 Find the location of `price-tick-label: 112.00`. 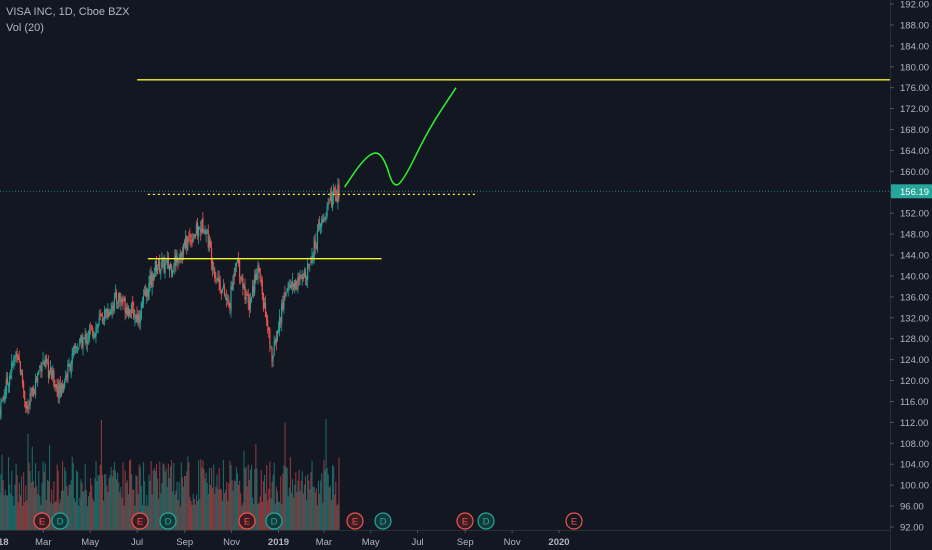

price-tick-label: 112.00 is located at coordinates (914, 423).